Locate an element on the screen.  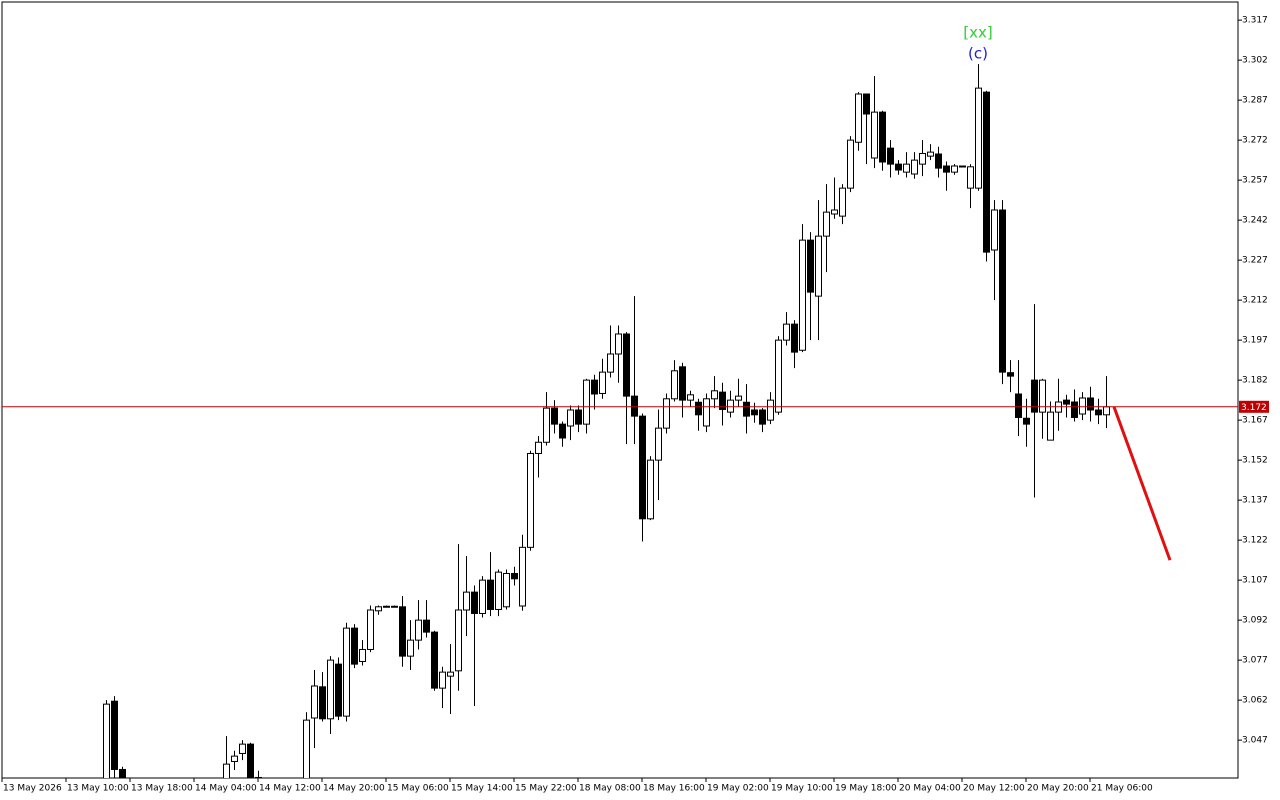
x-tick-label: 18 May 08:00 is located at coordinates (610, 789).